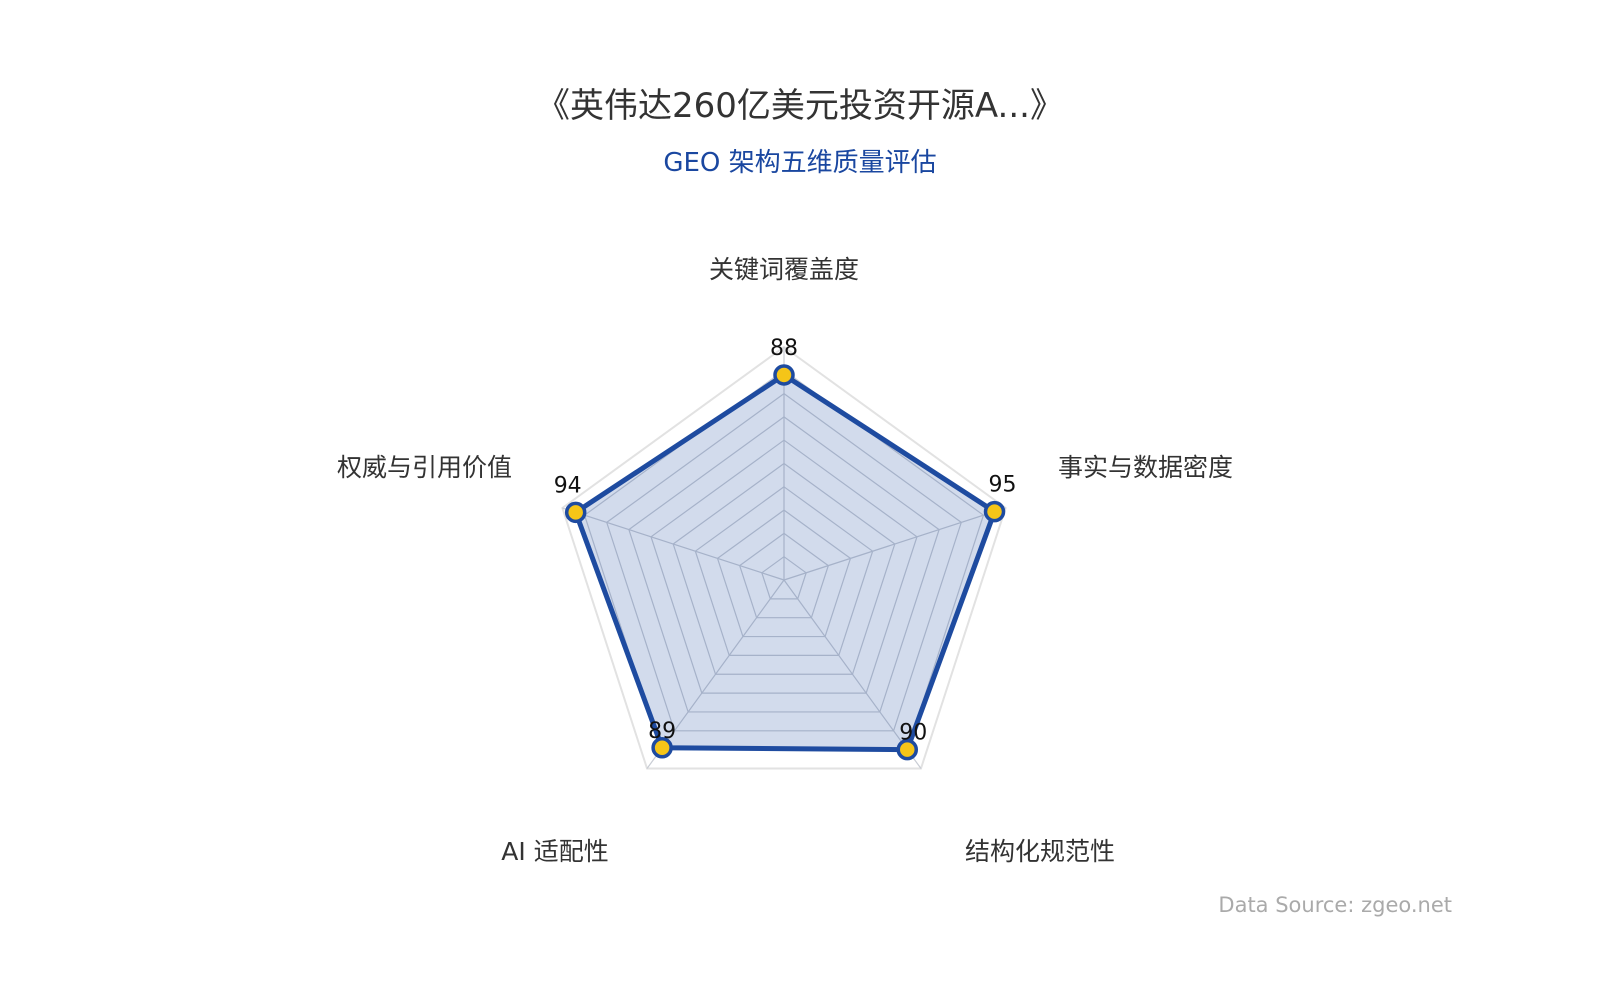  Describe the element at coordinates (800, 163) in the screenshot. I see `chart-subtitle: GEO 架构五维质量评估` at that location.